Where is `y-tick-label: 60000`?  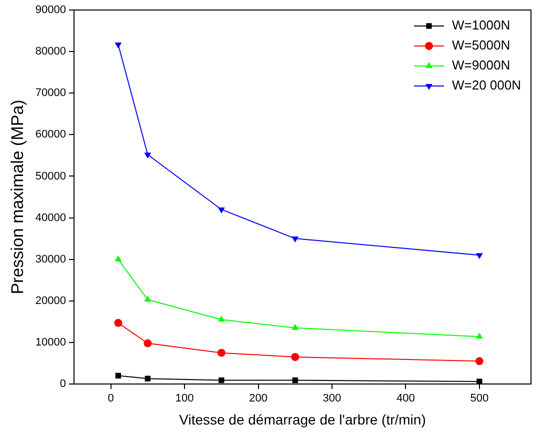 y-tick-label: 60000 is located at coordinates (50, 134).